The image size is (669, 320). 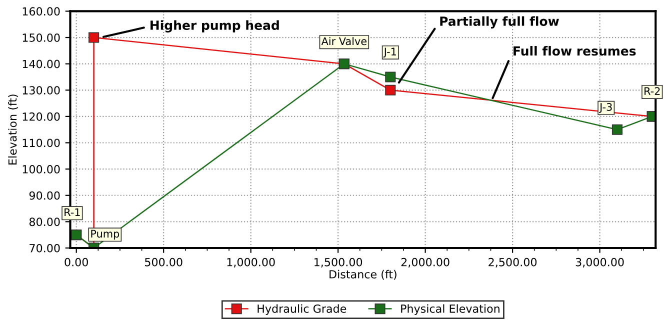 What do you see at coordinates (44, 195) in the screenshot?
I see `y-tick-label: 90.00` at bounding box center [44, 195].